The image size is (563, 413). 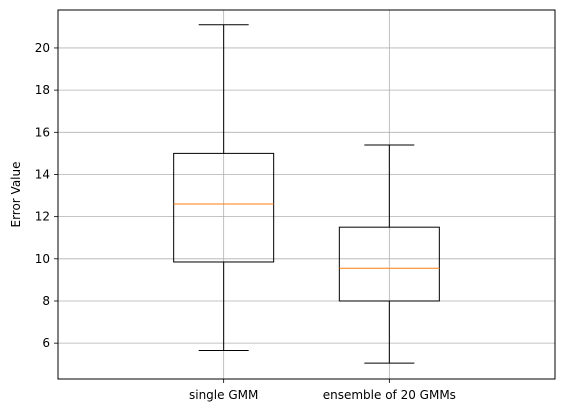 I want to click on y-tick-label: 20, so click(x=42, y=48).